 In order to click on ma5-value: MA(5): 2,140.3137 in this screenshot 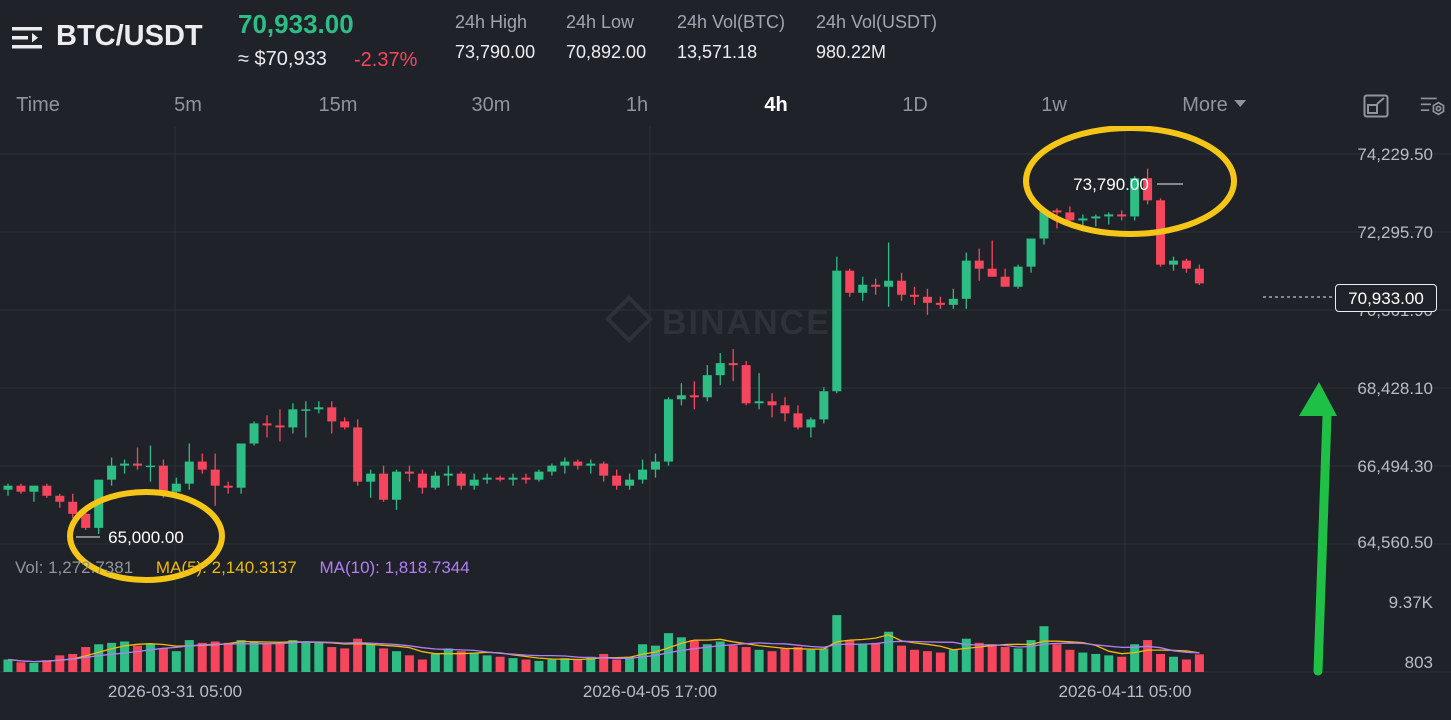, I will do `click(226, 567)`.